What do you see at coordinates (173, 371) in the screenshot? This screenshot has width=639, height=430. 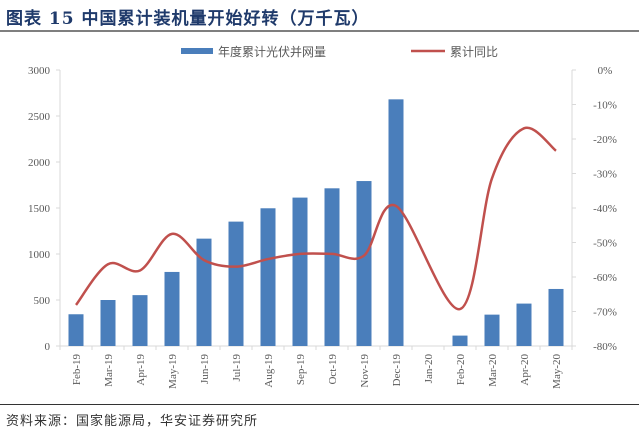 I see `x-tick-label: May-19` at bounding box center [173, 371].